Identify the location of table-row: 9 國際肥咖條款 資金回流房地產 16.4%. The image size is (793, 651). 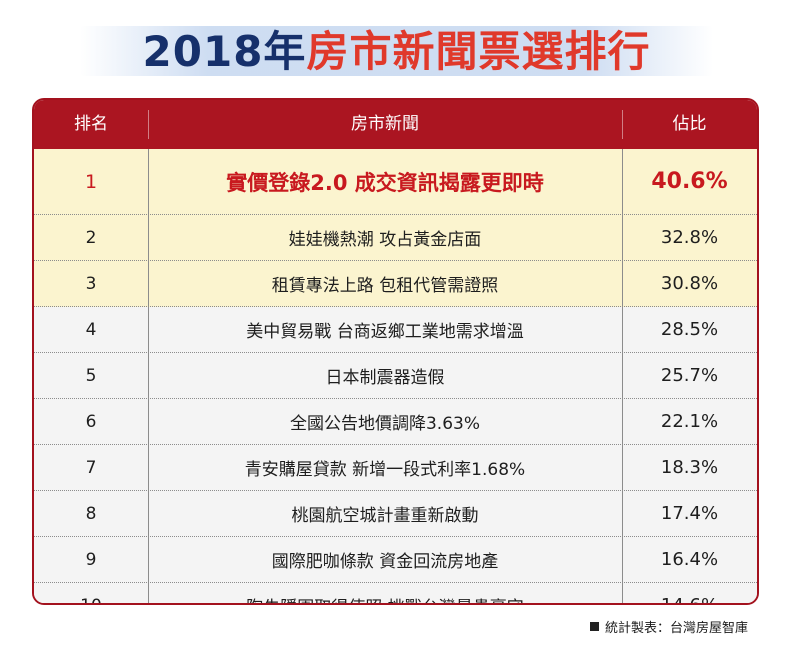
(395, 560).